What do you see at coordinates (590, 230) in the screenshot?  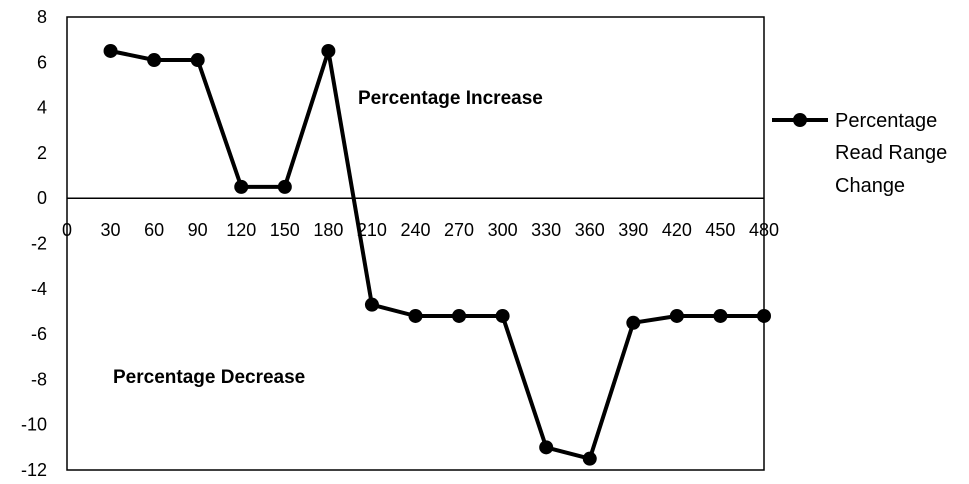 I see `x-tick-label: 360` at bounding box center [590, 230].